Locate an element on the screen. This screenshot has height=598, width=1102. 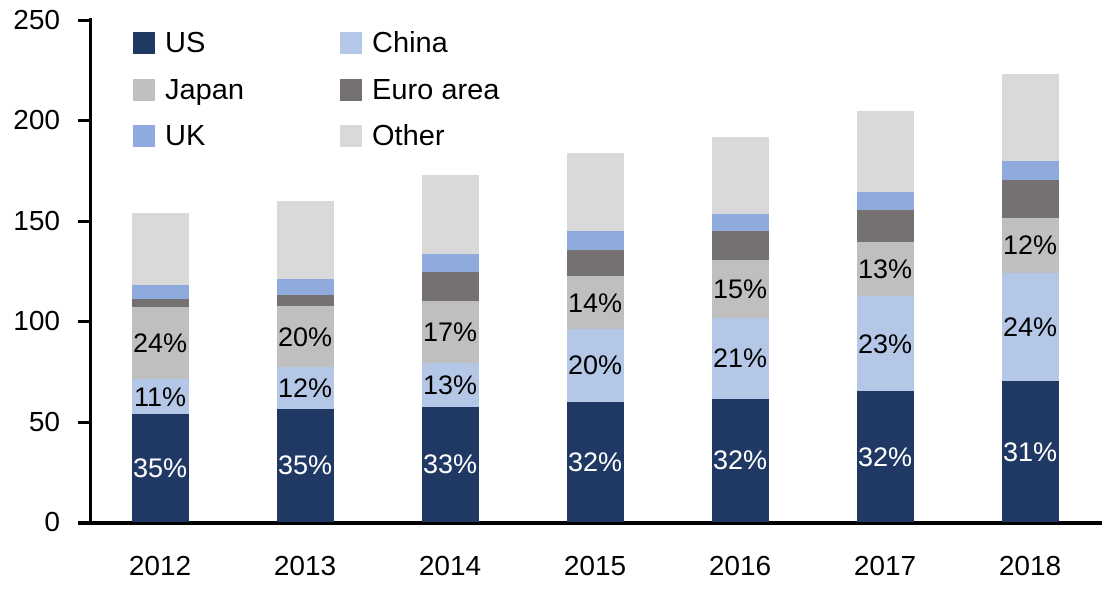
legend-item-uk: UK is located at coordinates (169, 136).